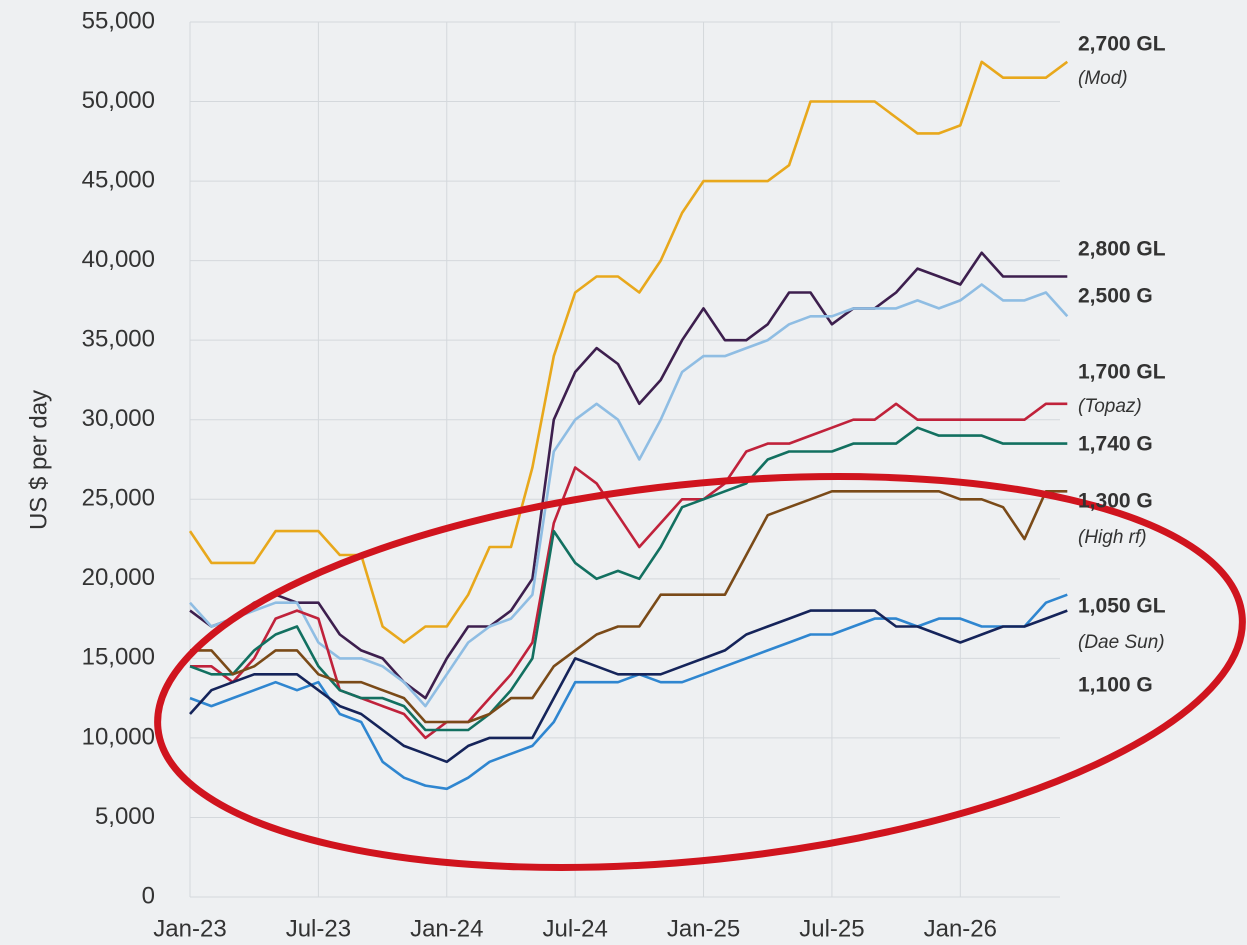  Describe the element at coordinates (118, 418) in the screenshot. I see `y-tick-label: 30,000` at that location.